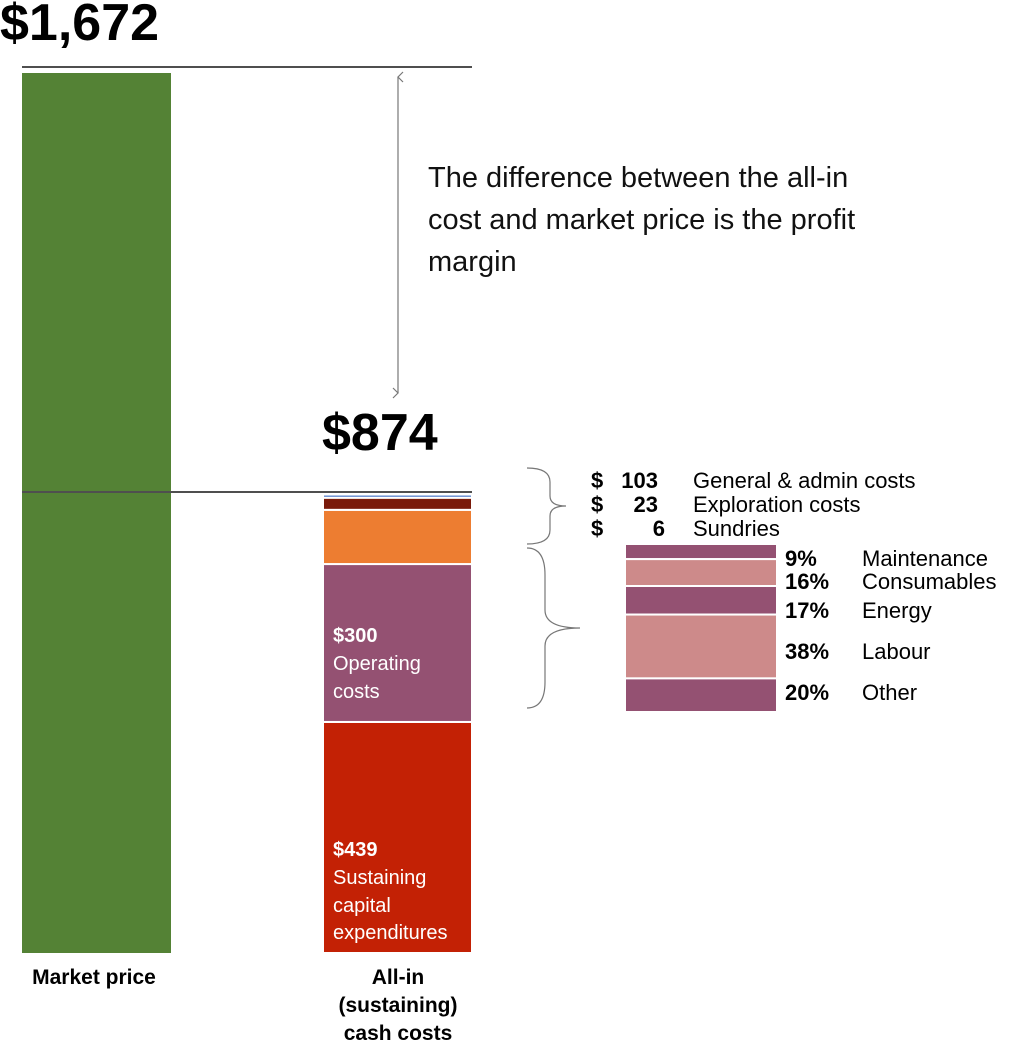 Image resolution: width=1024 pixels, height=1049 pixels. Describe the element at coordinates (659, 528) in the screenshot. I see `small-cost-amount: 6` at that location.